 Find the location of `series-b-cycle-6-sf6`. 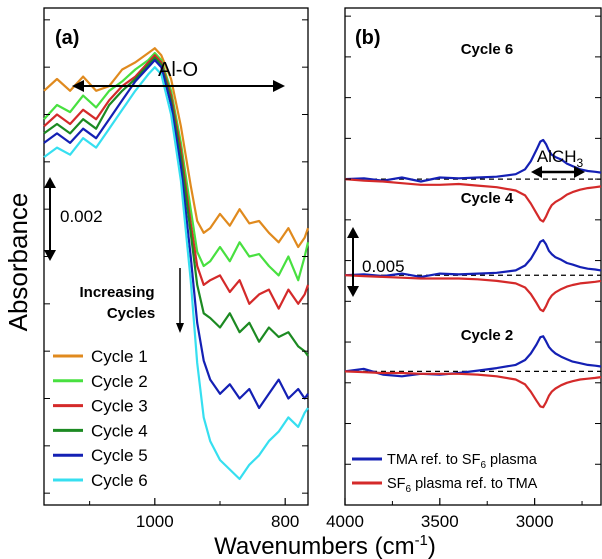

series-b-cycle-6-sf6 is located at coordinates (473, 200).